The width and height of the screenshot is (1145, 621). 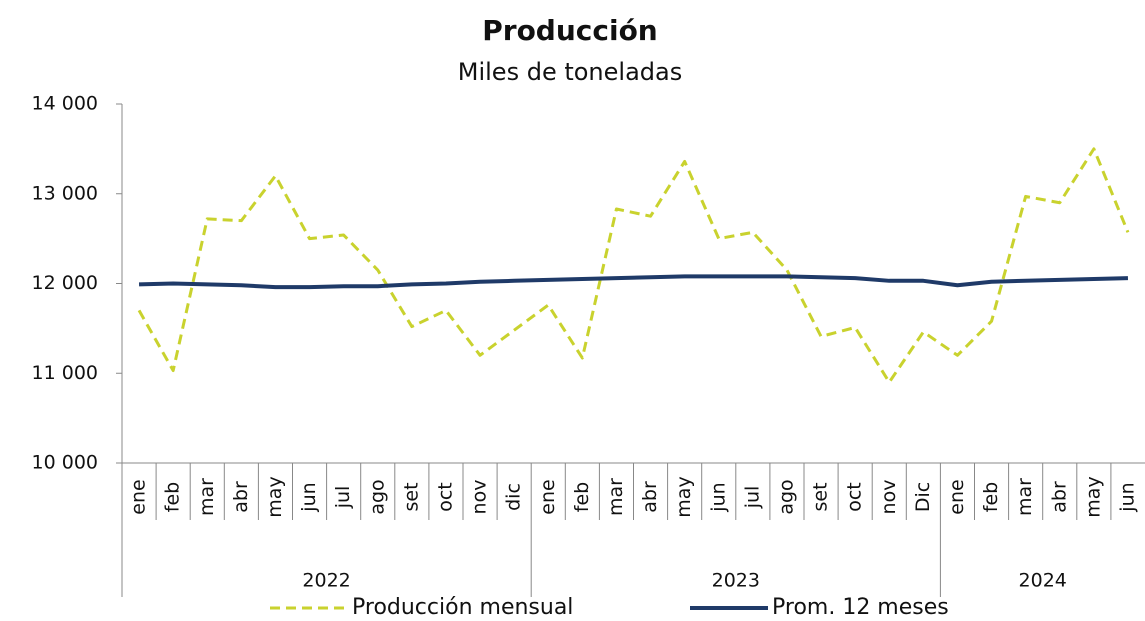 What do you see at coordinates (736, 581) in the screenshot?
I see `year-label: 2023` at bounding box center [736, 581].